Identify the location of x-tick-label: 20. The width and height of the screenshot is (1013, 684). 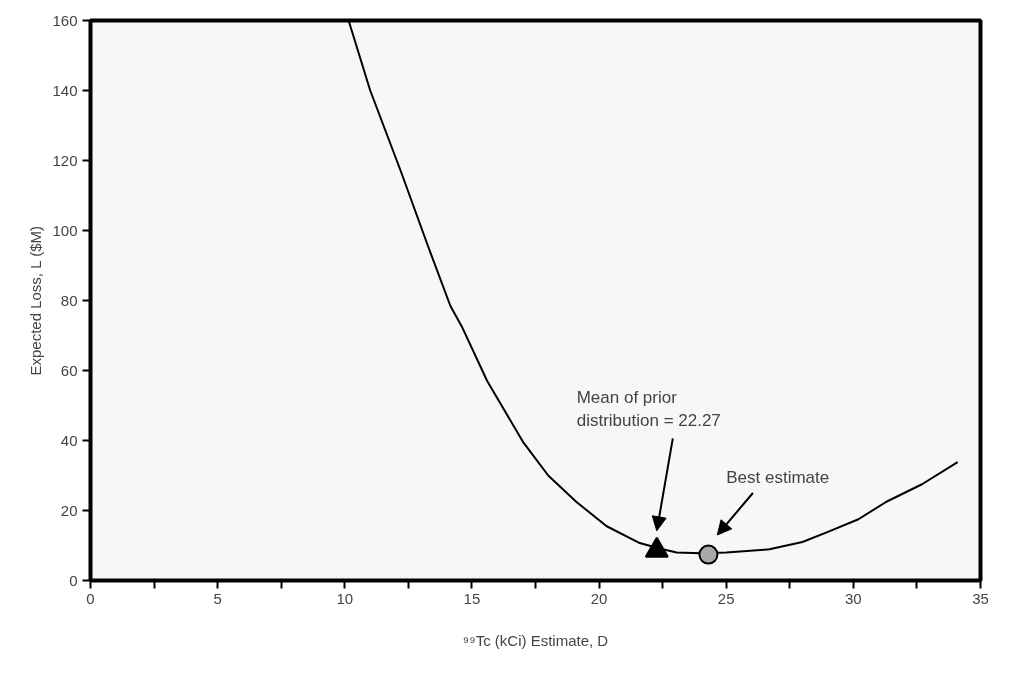
(599, 598).